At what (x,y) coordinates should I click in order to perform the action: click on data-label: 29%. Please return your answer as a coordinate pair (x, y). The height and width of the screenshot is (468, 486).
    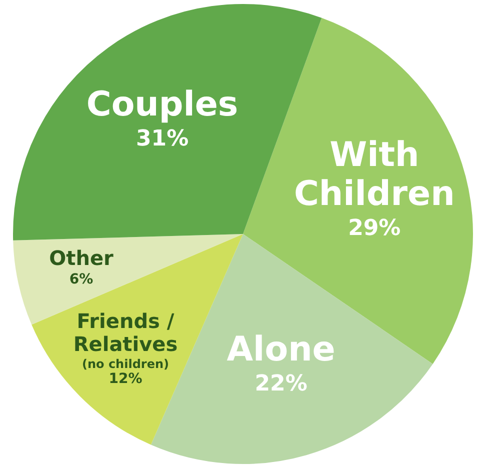
    Looking at the image, I should click on (374, 228).